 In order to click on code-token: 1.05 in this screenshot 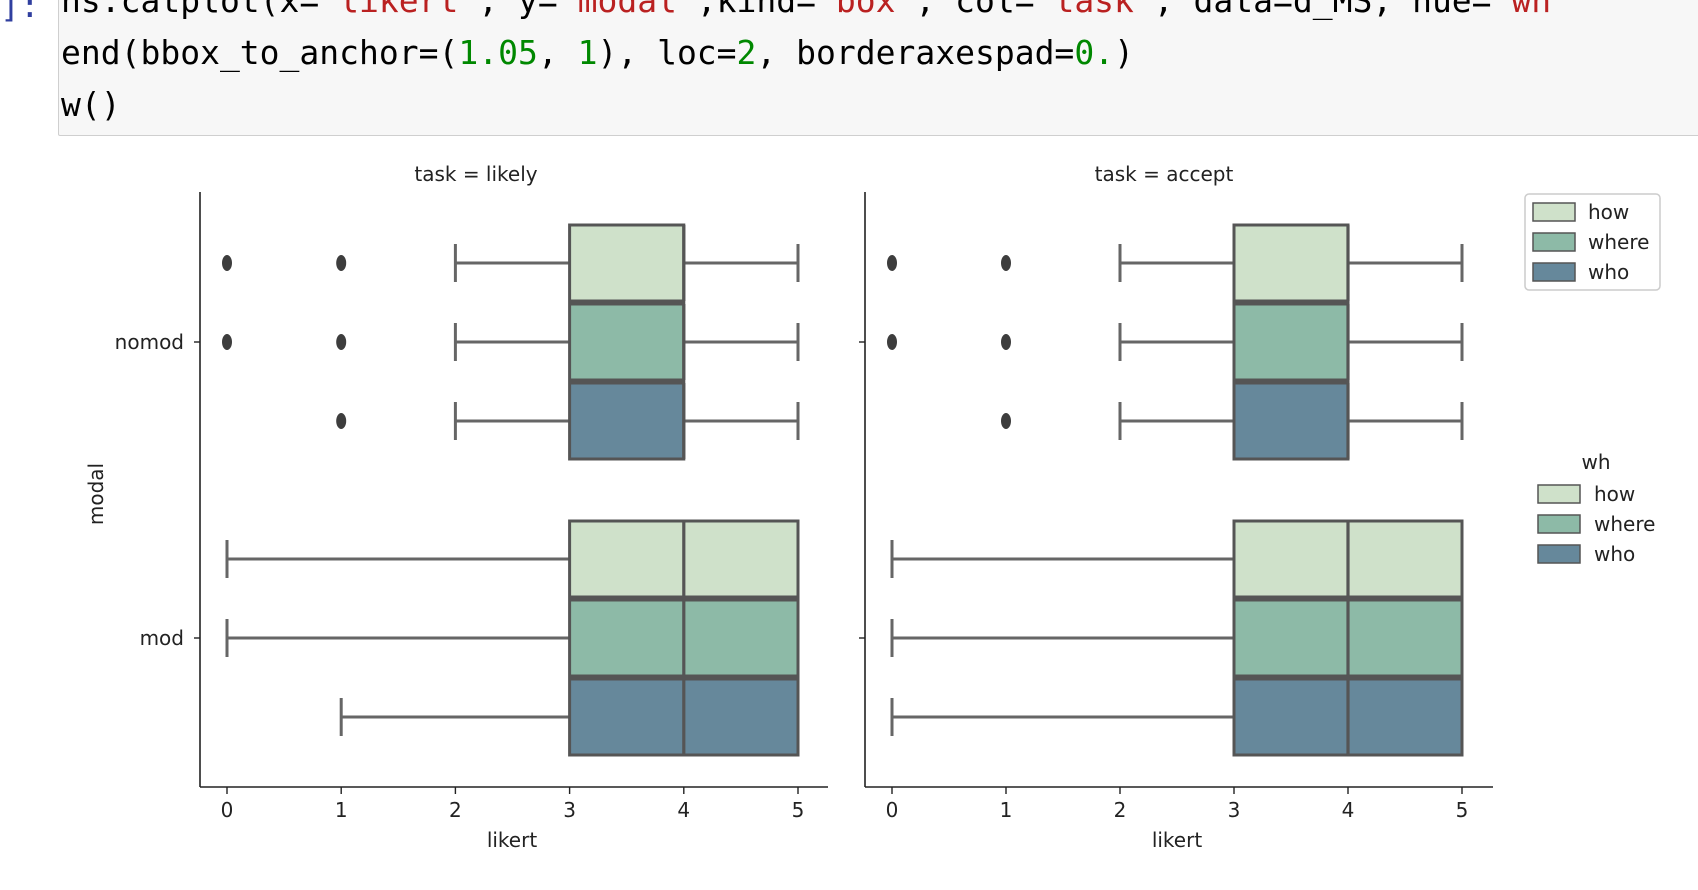, I will do `click(498, 52)`.